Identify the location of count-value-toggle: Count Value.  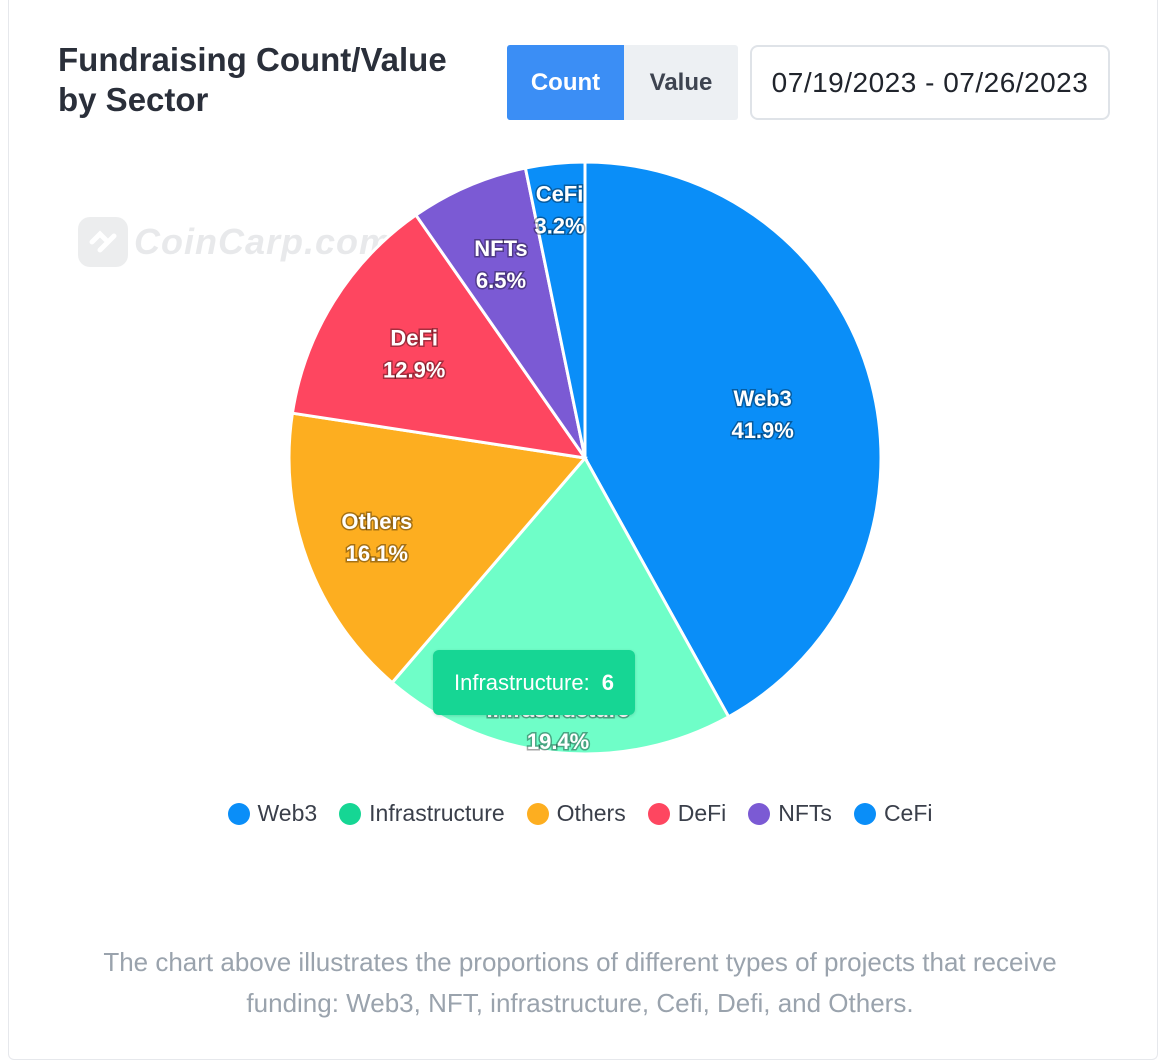
(622, 82).